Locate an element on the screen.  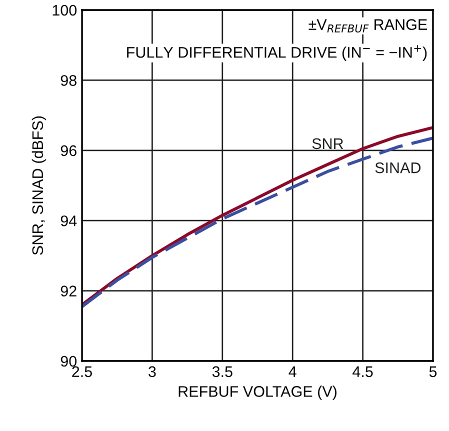
x-tick-label: 3 is located at coordinates (152, 372).